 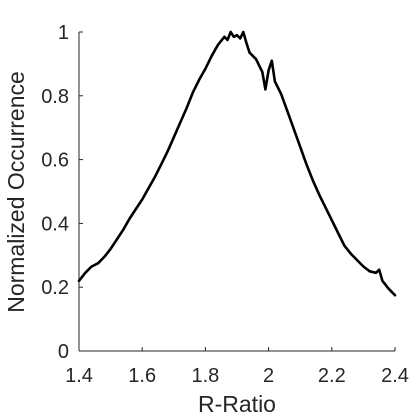 What do you see at coordinates (395, 376) in the screenshot?
I see `x-tick-label: 2.4` at bounding box center [395, 376].